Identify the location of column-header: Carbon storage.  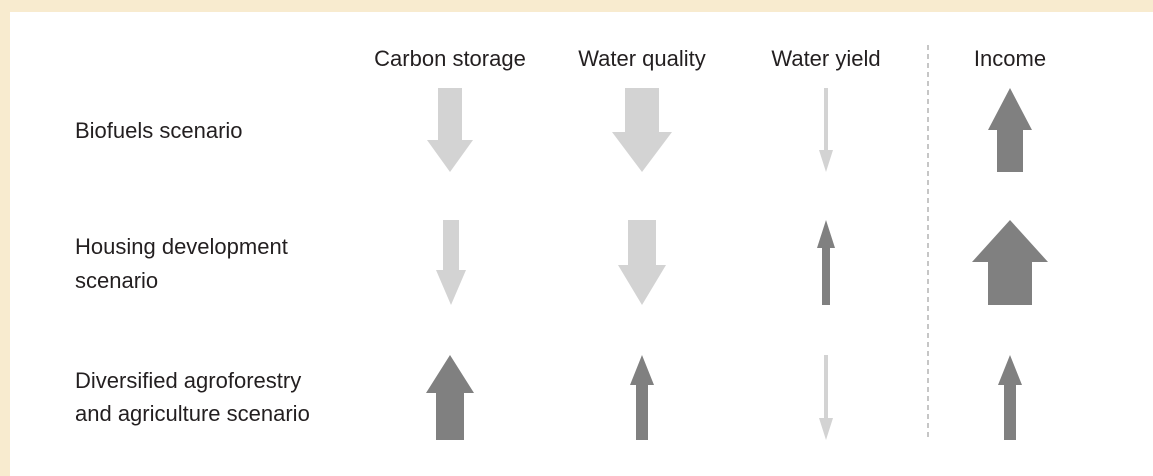
(450, 58).